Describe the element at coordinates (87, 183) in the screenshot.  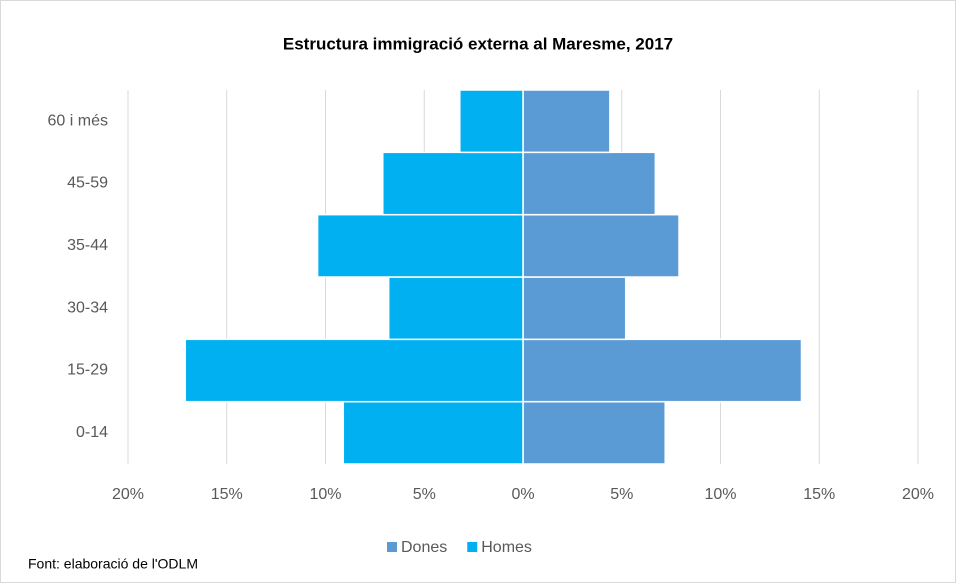
I see `y-tick-label: 45-59` at that location.